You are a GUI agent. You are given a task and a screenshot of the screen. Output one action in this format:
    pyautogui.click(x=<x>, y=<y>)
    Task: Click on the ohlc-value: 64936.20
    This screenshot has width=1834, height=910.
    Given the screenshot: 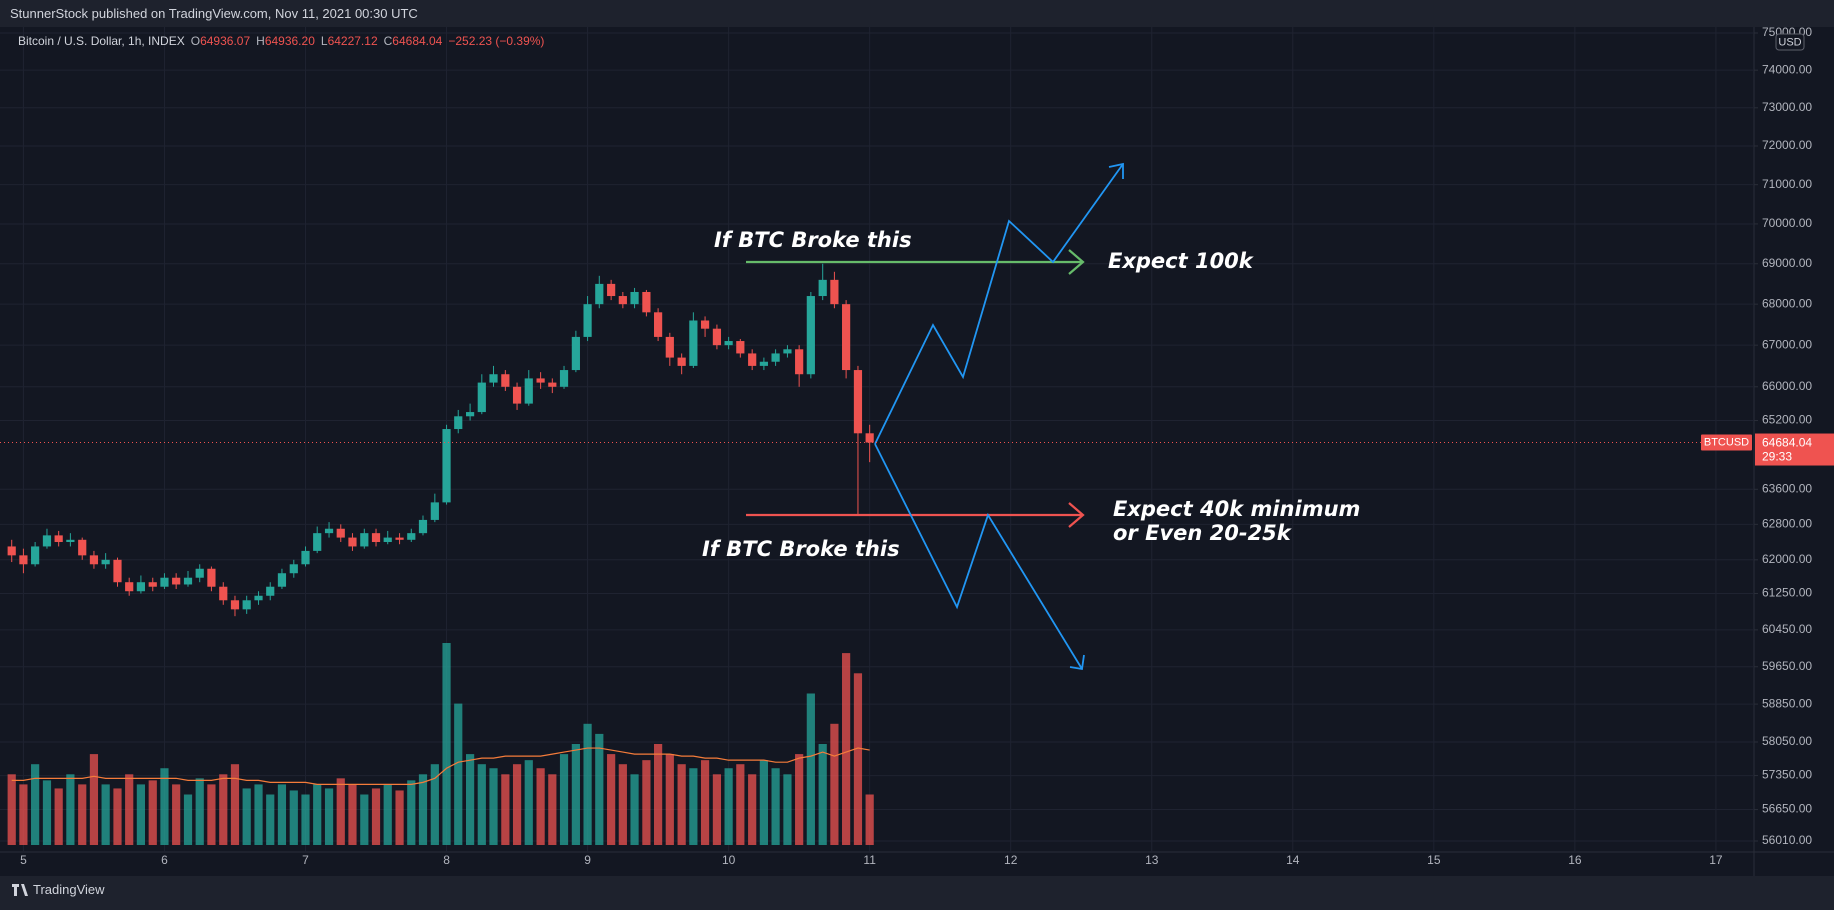 What is the action you would take?
    pyautogui.click(x=289, y=41)
    